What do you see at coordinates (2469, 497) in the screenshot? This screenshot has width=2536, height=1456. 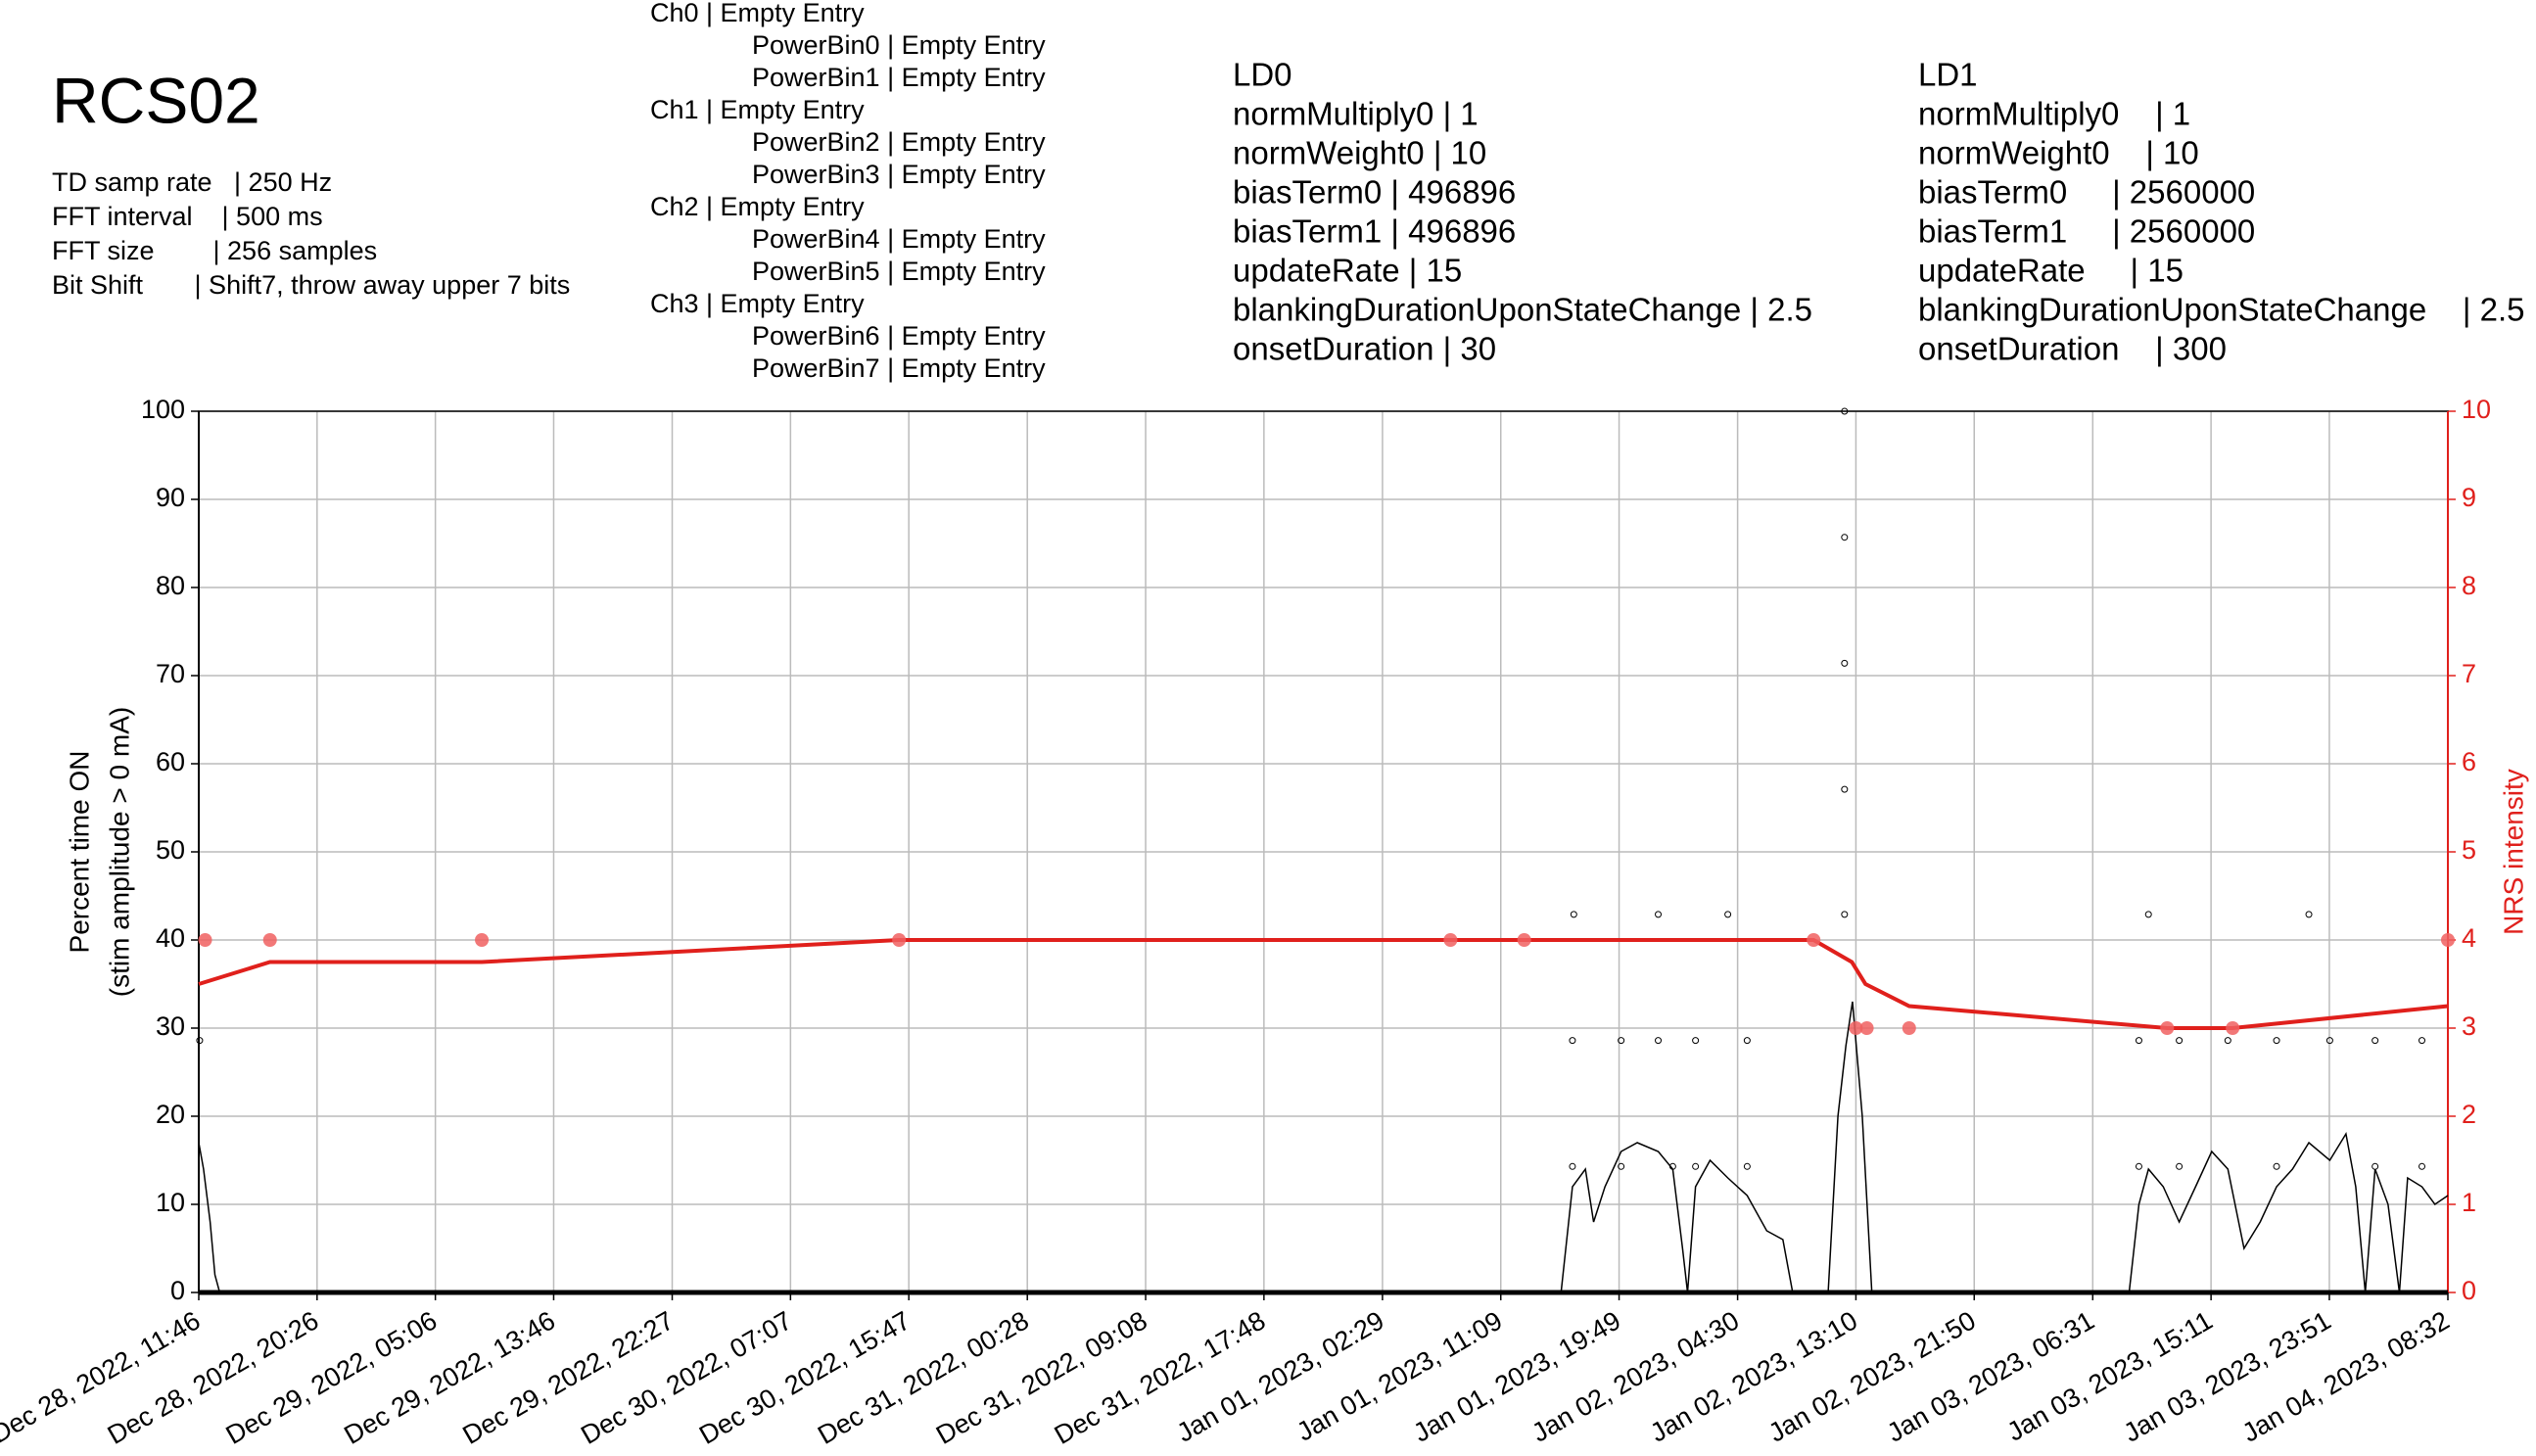 I see `y2-tick-label: 9` at bounding box center [2469, 497].